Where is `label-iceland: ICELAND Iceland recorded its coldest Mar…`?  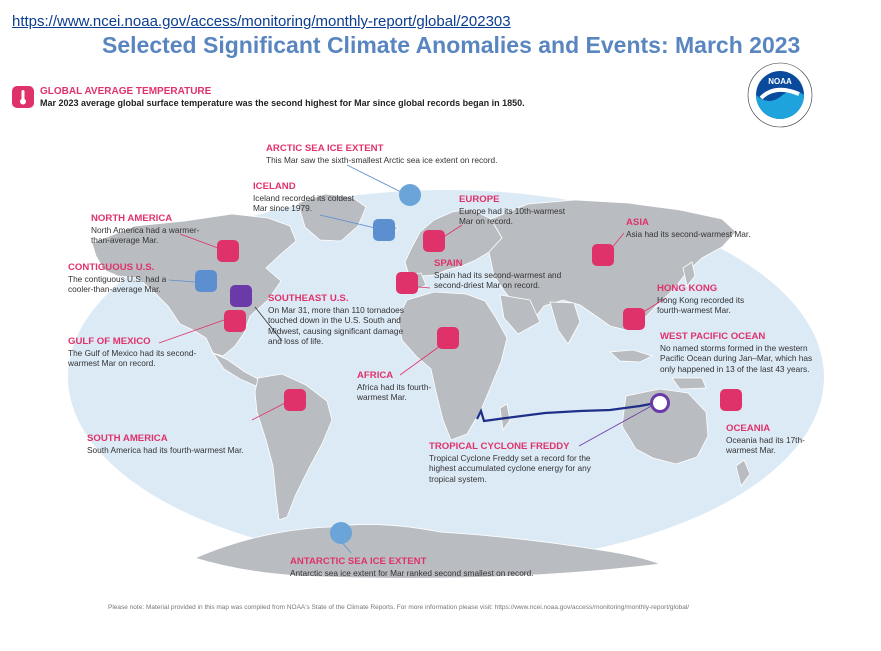 label-iceland: ICELAND Iceland recorded its coldest Mar… is located at coordinates (308, 197).